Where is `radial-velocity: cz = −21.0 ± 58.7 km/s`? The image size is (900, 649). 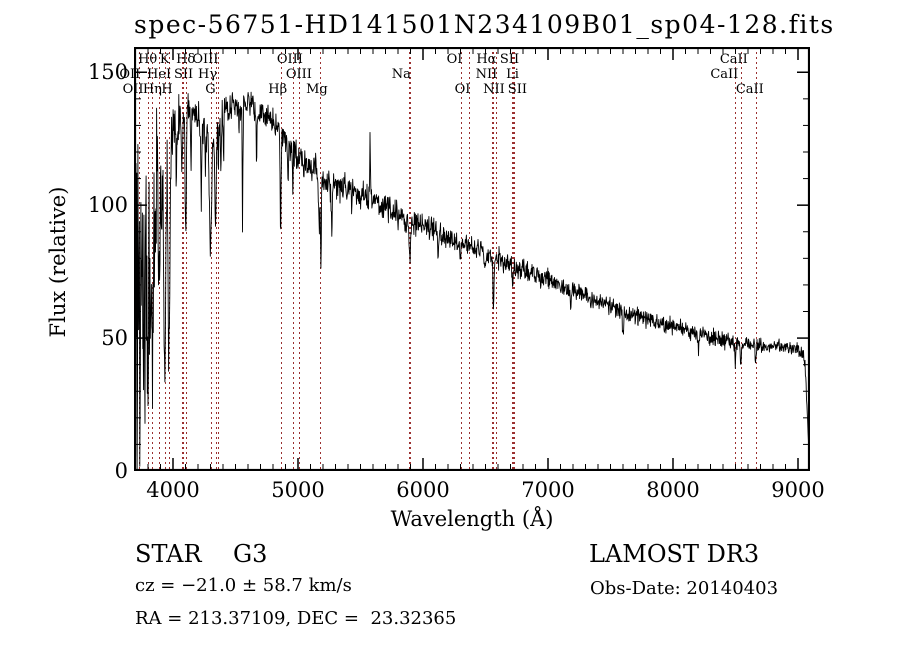 radial-velocity: cz = −21.0 ± 58.7 km/s is located at coordinates (243, 585).